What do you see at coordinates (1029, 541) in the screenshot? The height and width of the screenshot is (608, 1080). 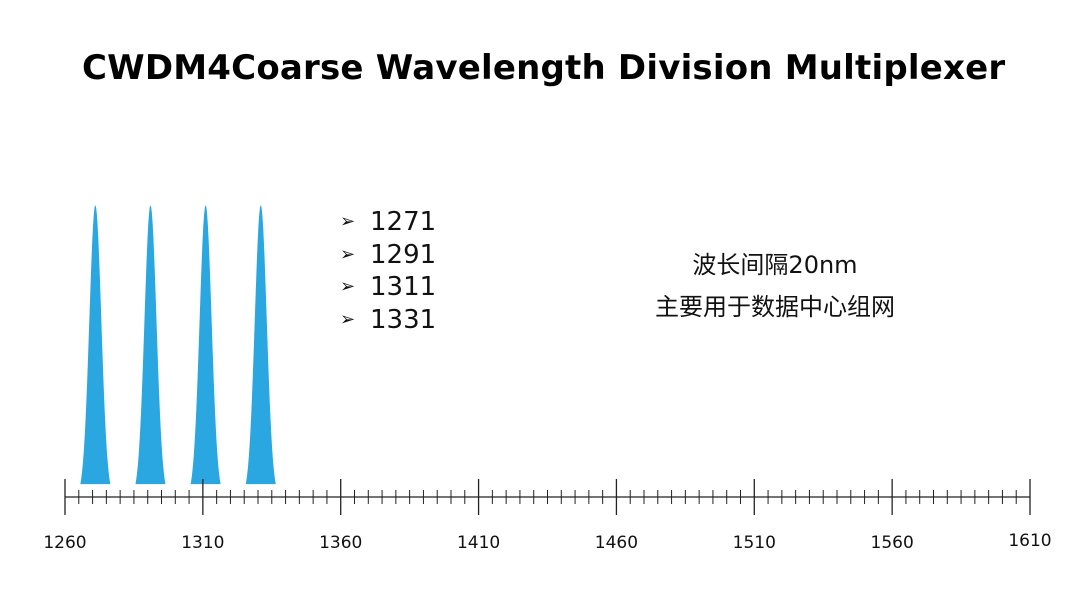 I see `tick-label: 1610` at bounding box center [1029, 541].